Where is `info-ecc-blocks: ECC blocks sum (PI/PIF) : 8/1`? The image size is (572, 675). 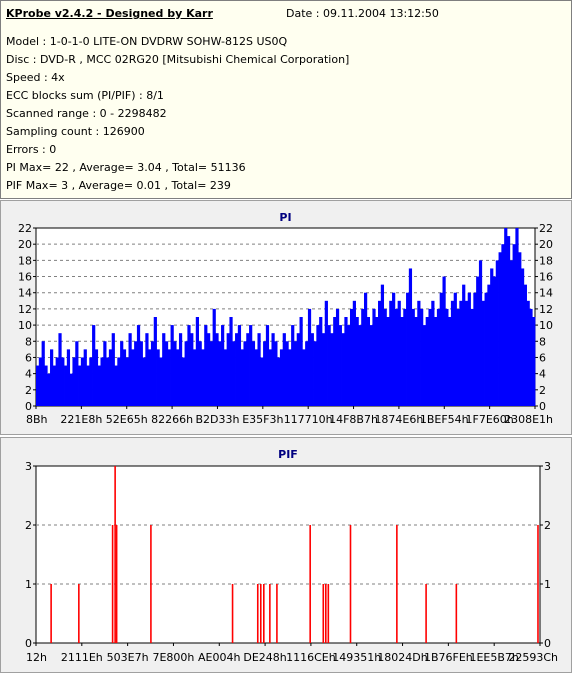
info-ecc-blocks: ECC blocks sum (PI/PIF) : 8/1 is located at coordinates (85, 95).